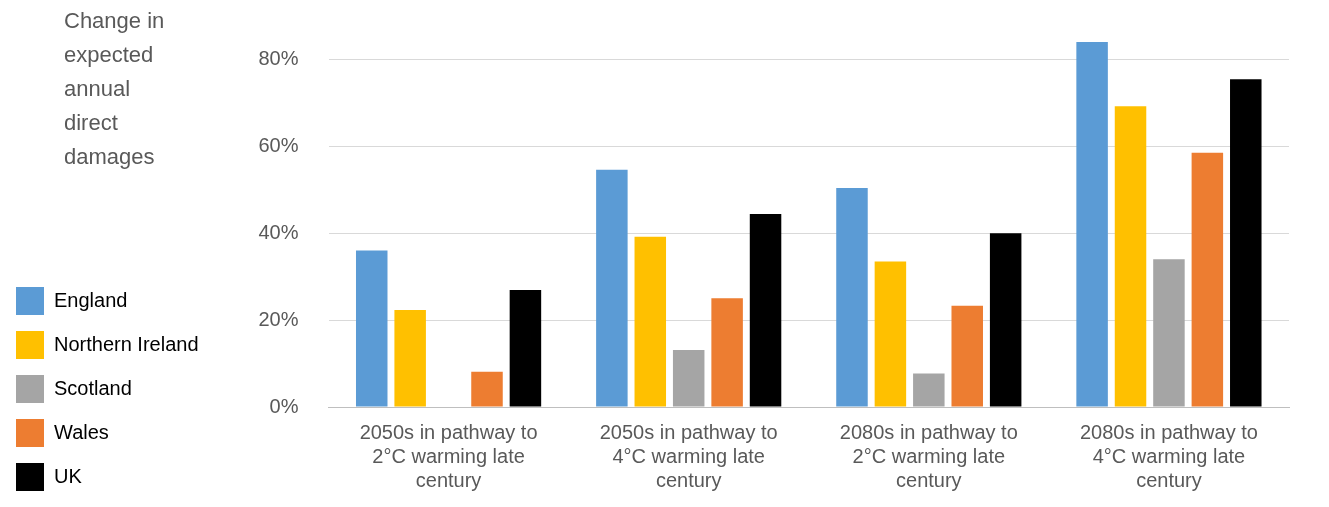 The image size is (1329, 507). What do you see at coordinates (278, 318) in the screenshot?
I see `y-tick-label: 20%` at bounding box center [278, 318].